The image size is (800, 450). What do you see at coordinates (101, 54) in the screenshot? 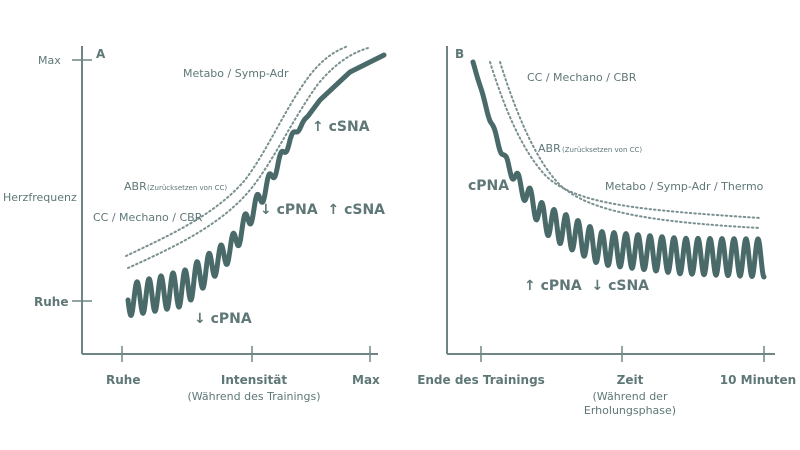
I see `panel-a-letter: A` at bounding box center [101, 54].